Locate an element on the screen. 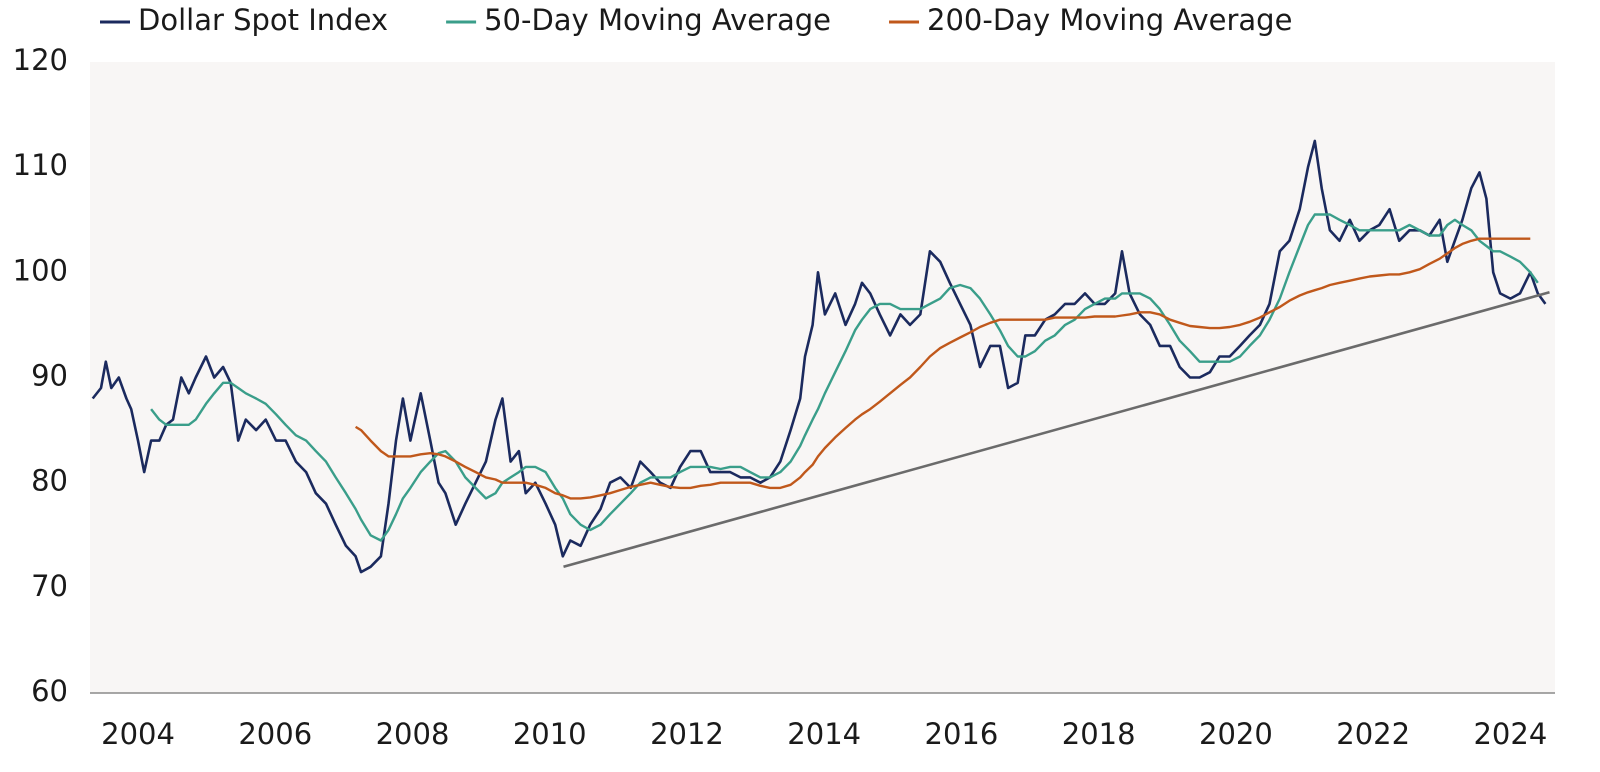 The width and height of the screenshot is (1600, 772). x-tick-label: 2016 is located at coordinates (962, 734).